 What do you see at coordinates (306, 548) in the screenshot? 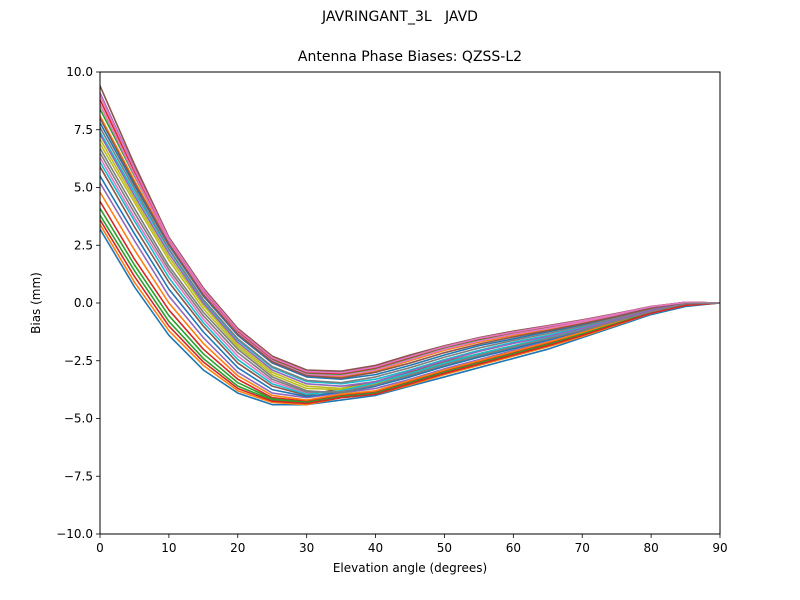
I see `x-tick-label: 30` at bounding box center [306, 548].